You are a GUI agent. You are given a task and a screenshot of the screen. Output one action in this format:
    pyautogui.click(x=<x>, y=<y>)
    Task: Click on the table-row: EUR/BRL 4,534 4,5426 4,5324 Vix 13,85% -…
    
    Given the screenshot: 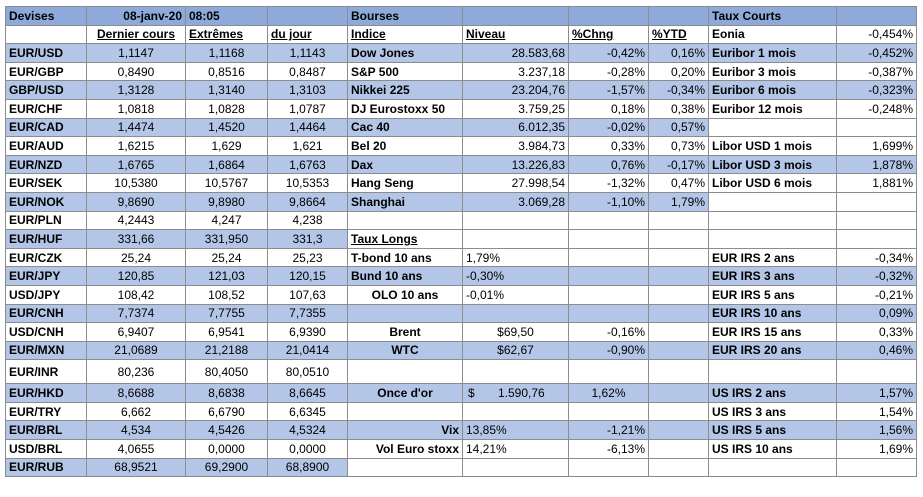 What is the action you would take?
    pyautogui.click(x=461, y=430)
    